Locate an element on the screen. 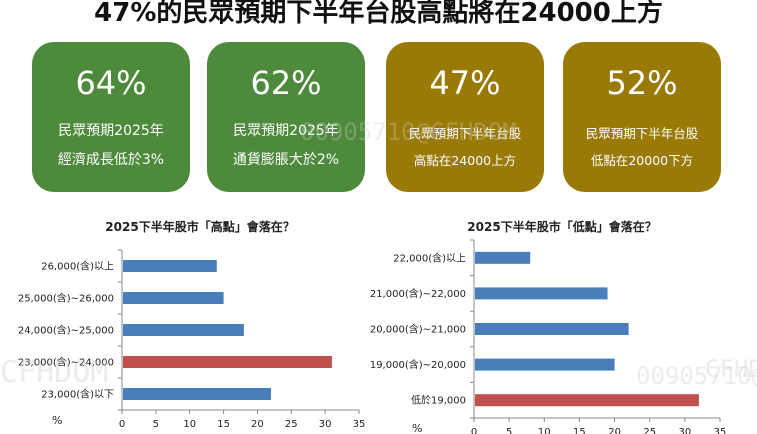 The image size is (757, 434). category-label: 25,000(含)~26,000 is located at coordinates (66, 298).